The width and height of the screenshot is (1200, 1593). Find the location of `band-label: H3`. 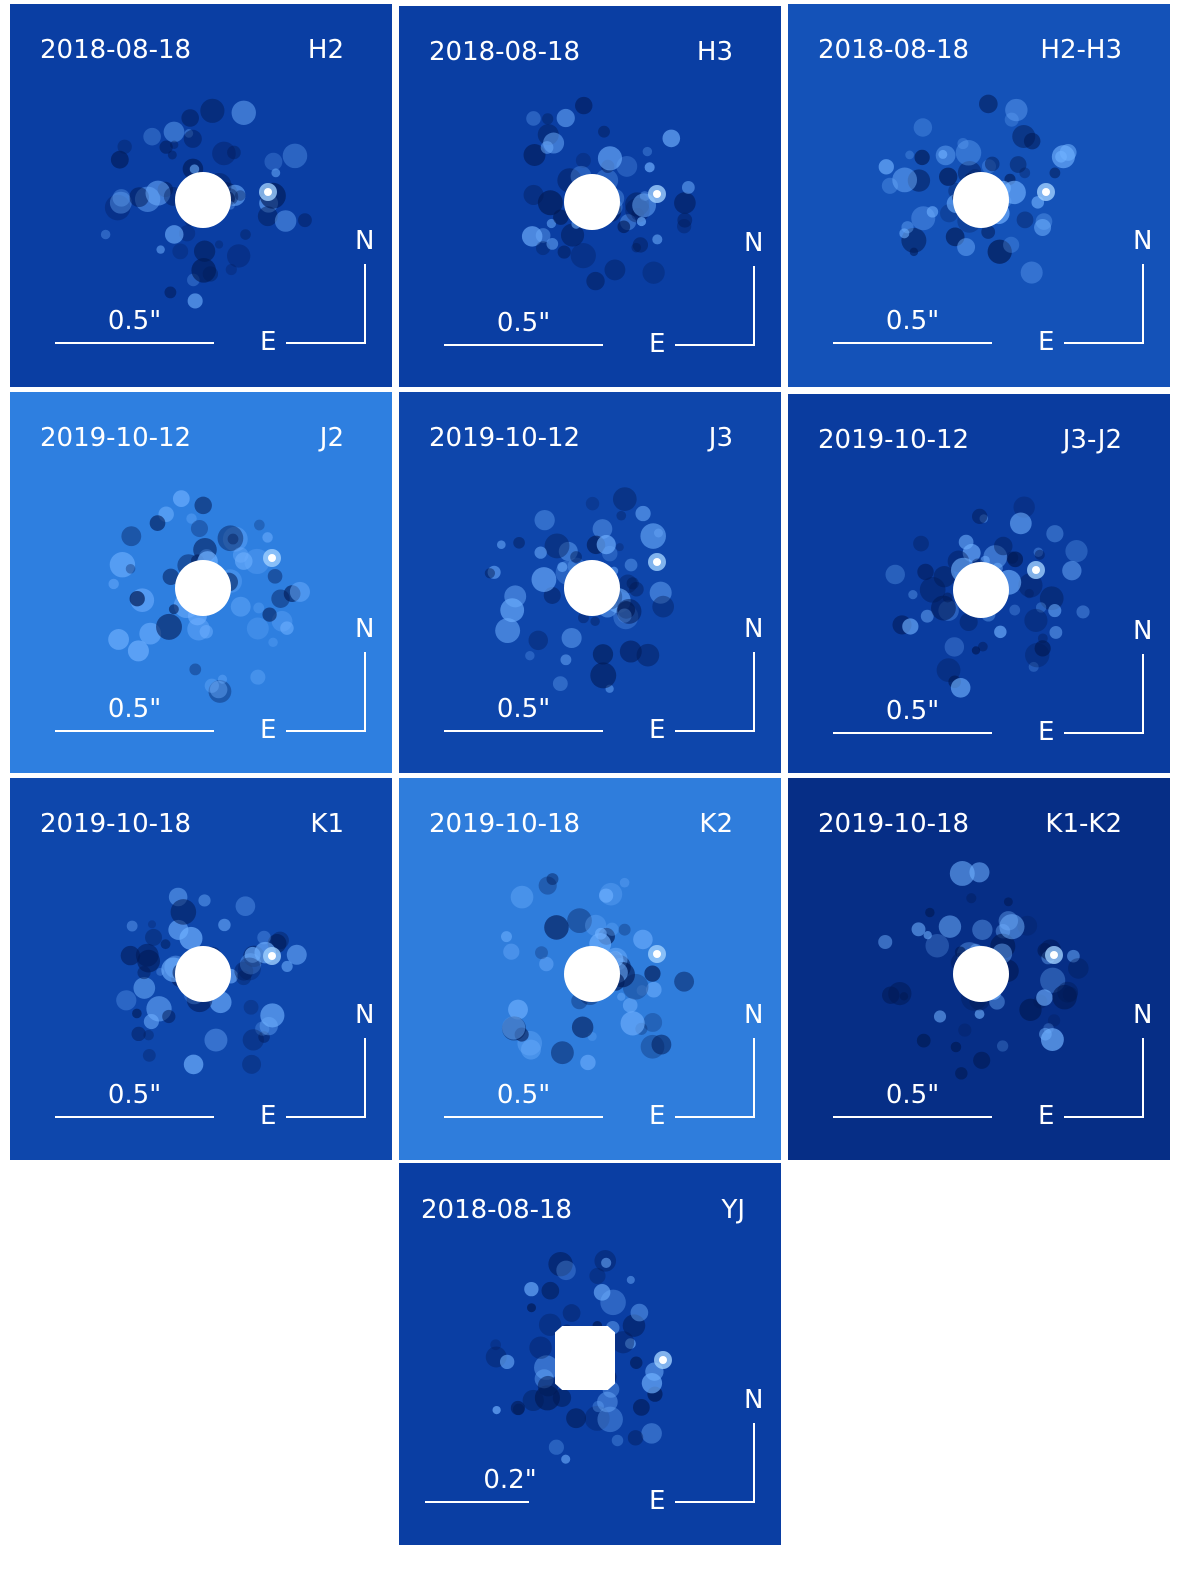

band-label: H3 is located at coordinates (714, 52).